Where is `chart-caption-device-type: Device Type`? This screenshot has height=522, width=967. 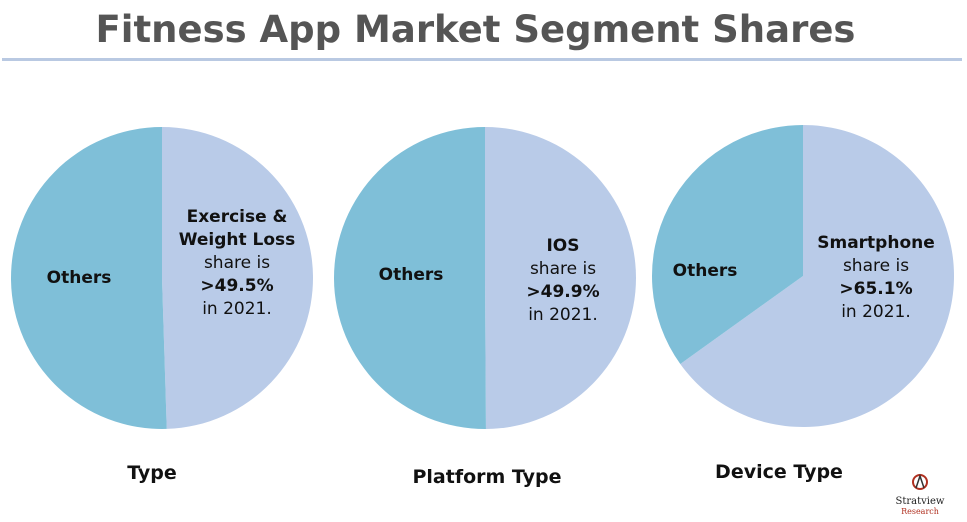
chart-caption-device-type: Device Type is located at coordinates (779, 472).